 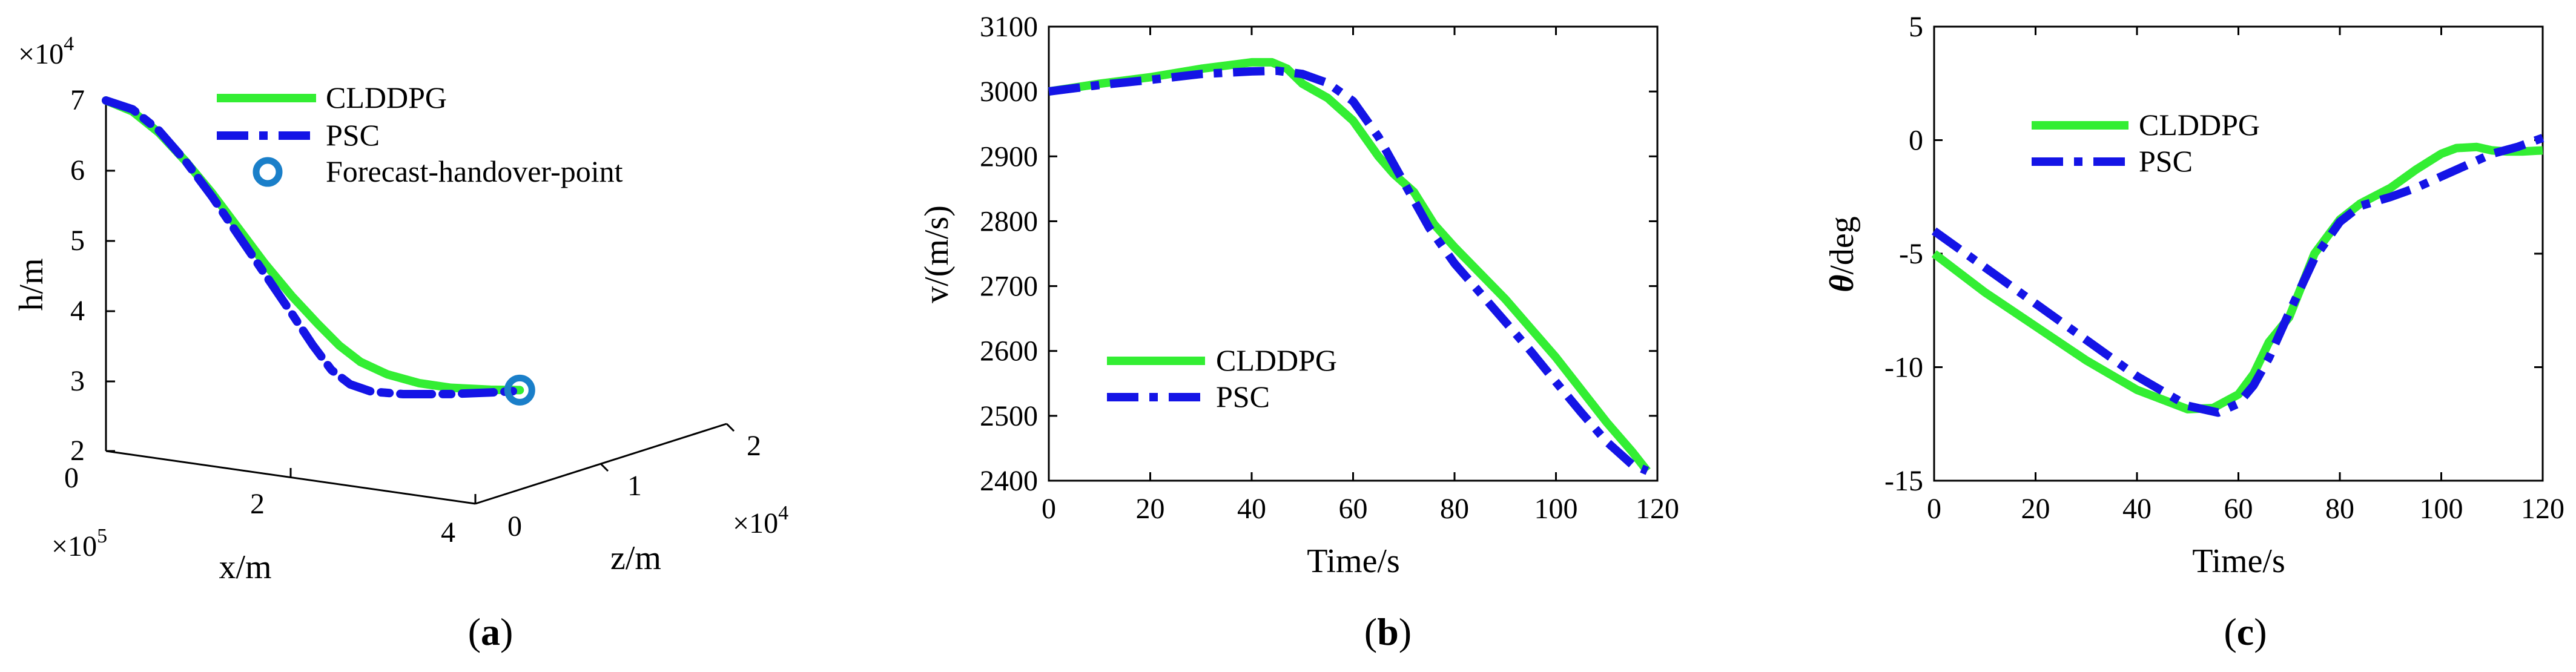 I want to click on a-legend-label: CLDDPG, so click(x=386, y=97).